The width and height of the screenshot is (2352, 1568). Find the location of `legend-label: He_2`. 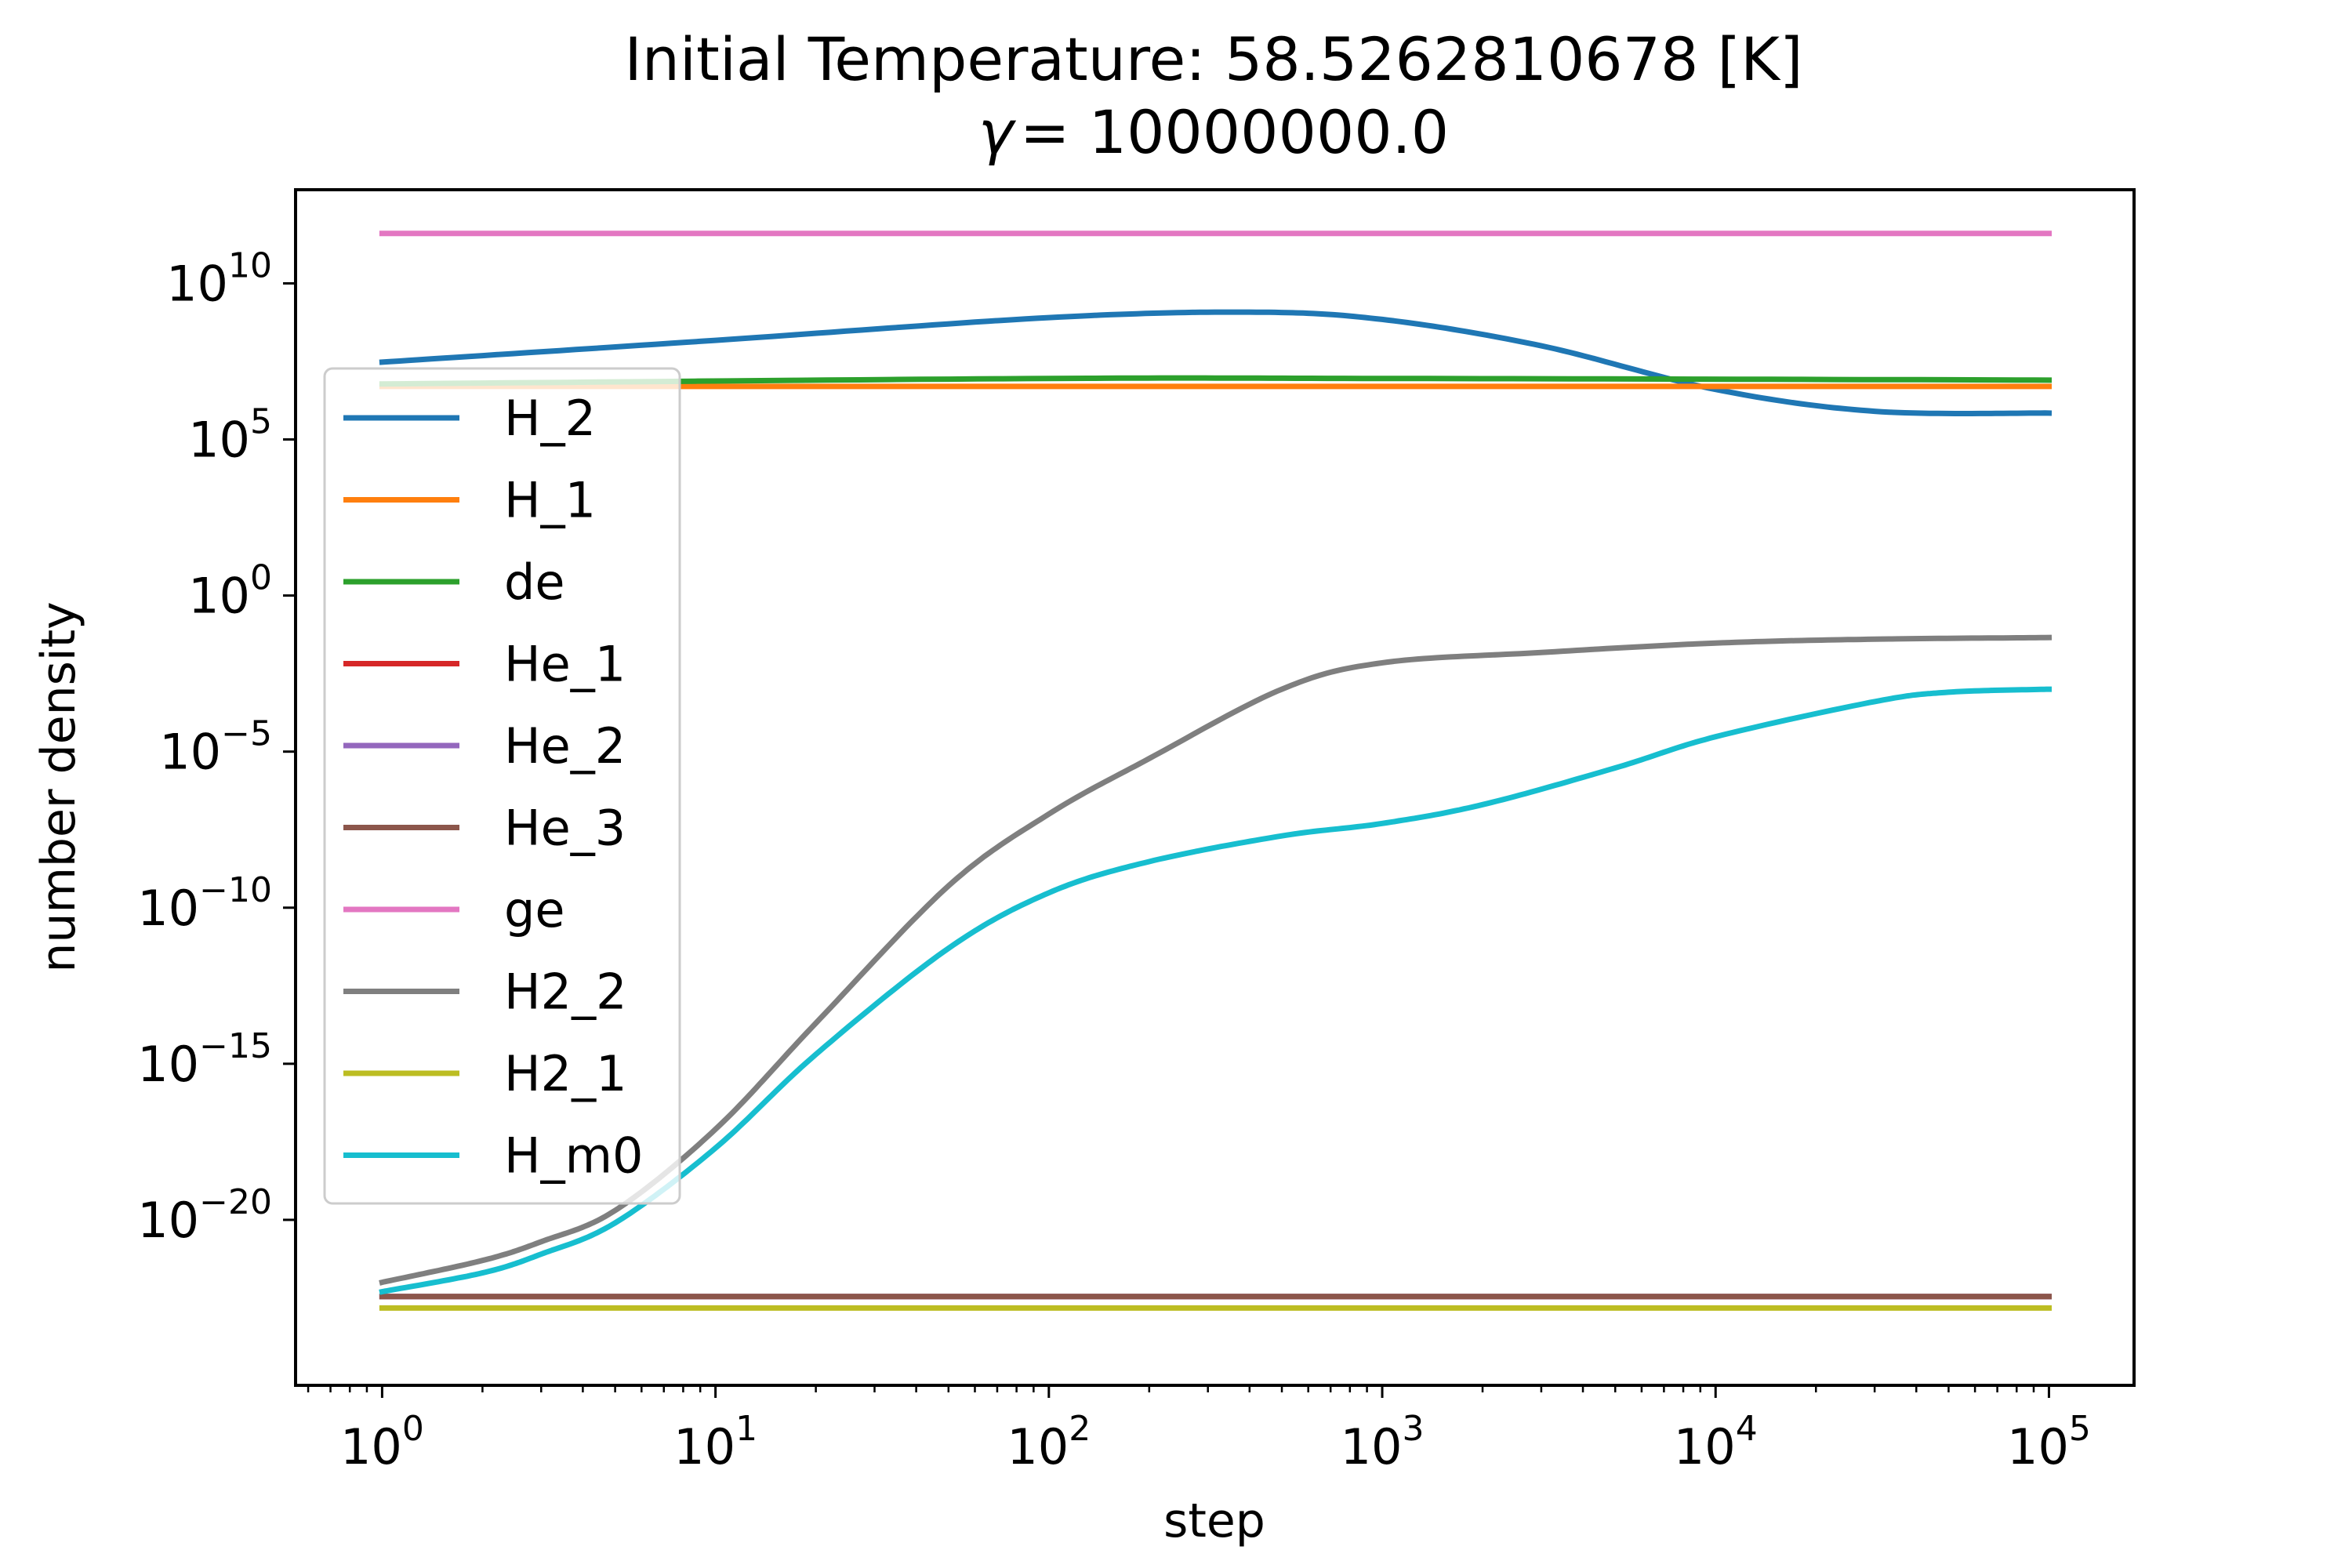

legend-label: He_2 is located at coordinates (565, 746).